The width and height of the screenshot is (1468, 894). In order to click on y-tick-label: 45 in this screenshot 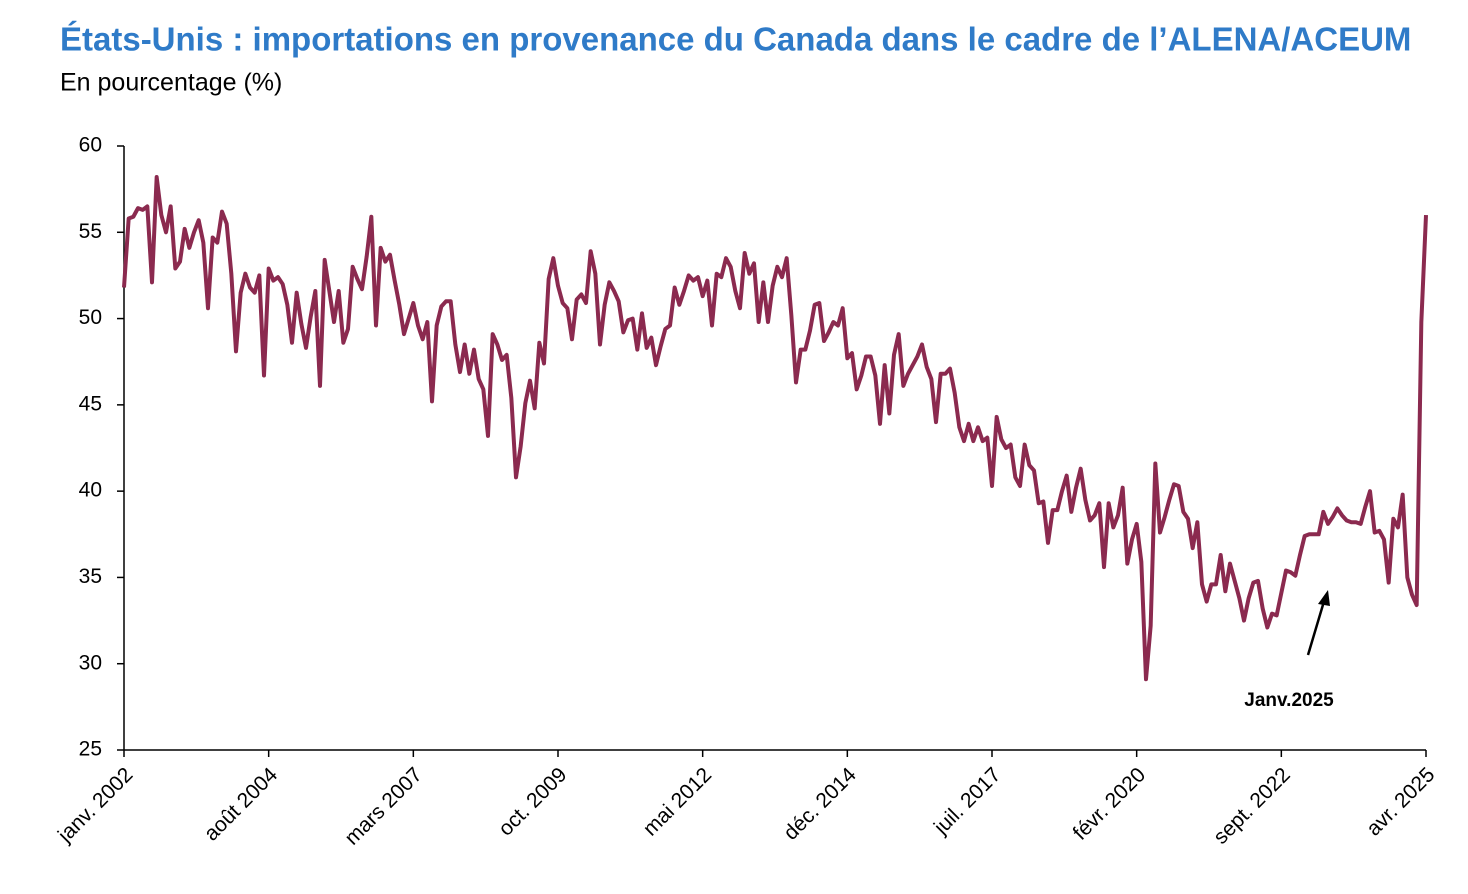, I will do `click(90, 403)`.